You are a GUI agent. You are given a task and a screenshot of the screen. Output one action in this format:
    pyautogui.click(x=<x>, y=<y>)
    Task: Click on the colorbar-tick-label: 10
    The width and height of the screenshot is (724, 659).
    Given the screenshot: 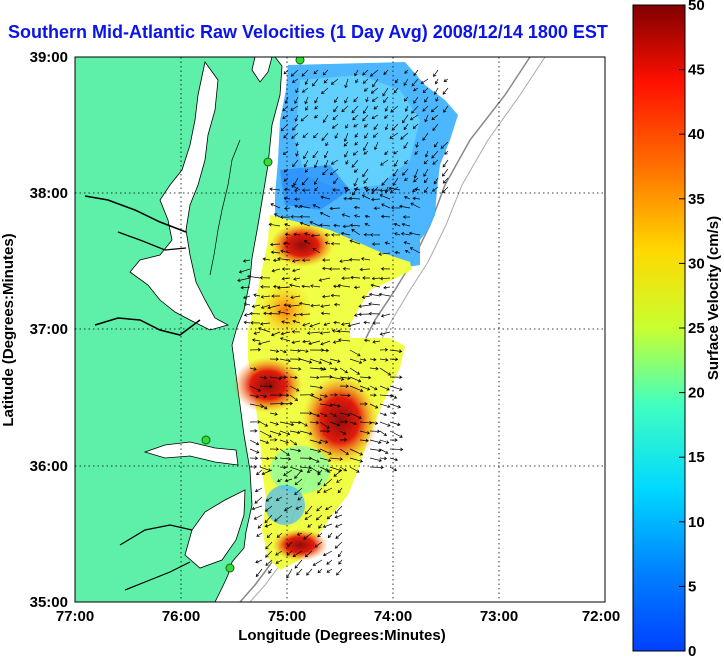 What is the action you would take?
    pyautogui.click(x=696, y=522)
    